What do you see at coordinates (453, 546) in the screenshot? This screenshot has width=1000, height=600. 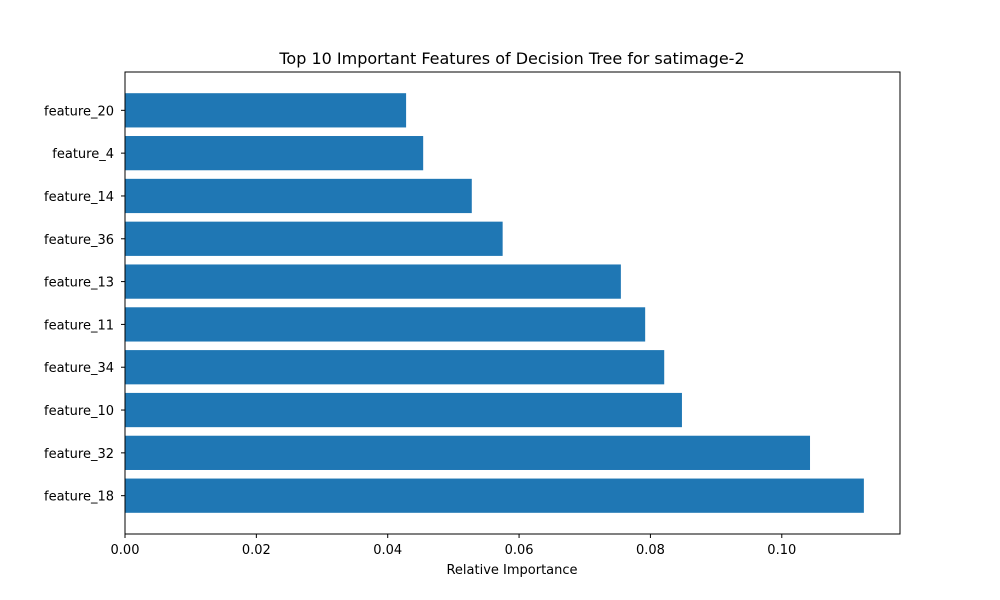 I see `x-axis: 0.00 0.02 0.04 0.06 0.08 0.10` at bounding box center [453, 546].